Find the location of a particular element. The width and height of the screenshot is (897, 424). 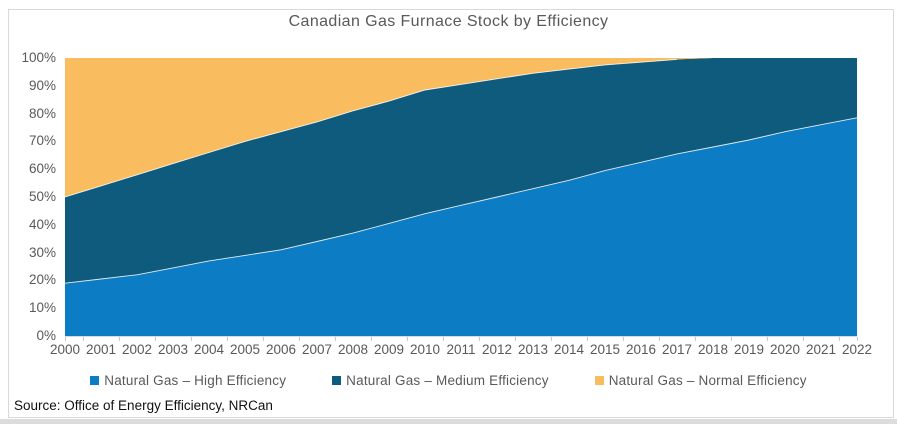

x-axis-tick-label: 2010 is located at coordinates (425, 349).